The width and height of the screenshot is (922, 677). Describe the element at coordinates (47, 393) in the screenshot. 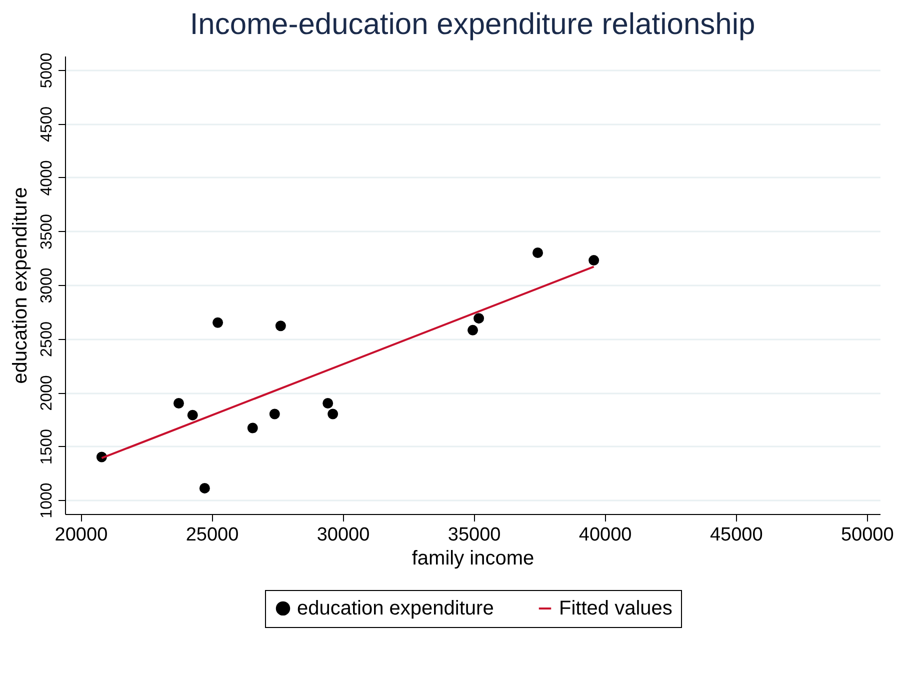

I see `y-tick-label: 2000` at that location.